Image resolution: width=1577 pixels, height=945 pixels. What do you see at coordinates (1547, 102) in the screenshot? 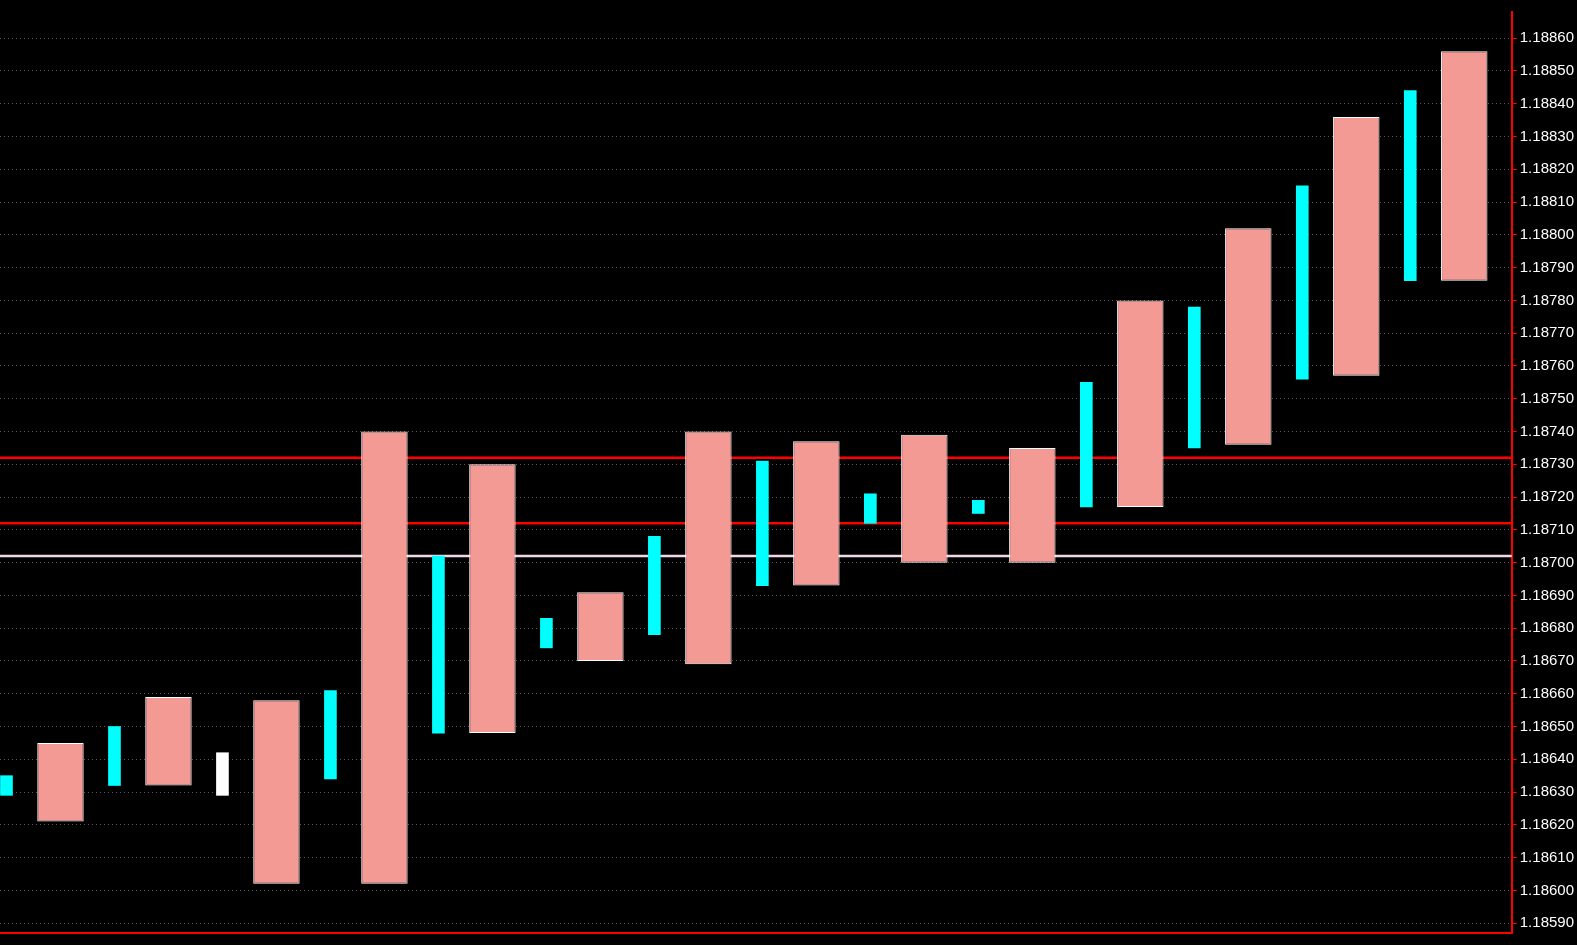
I see `y-tick-label: 1.18840` at bounding box center [1547, 102].